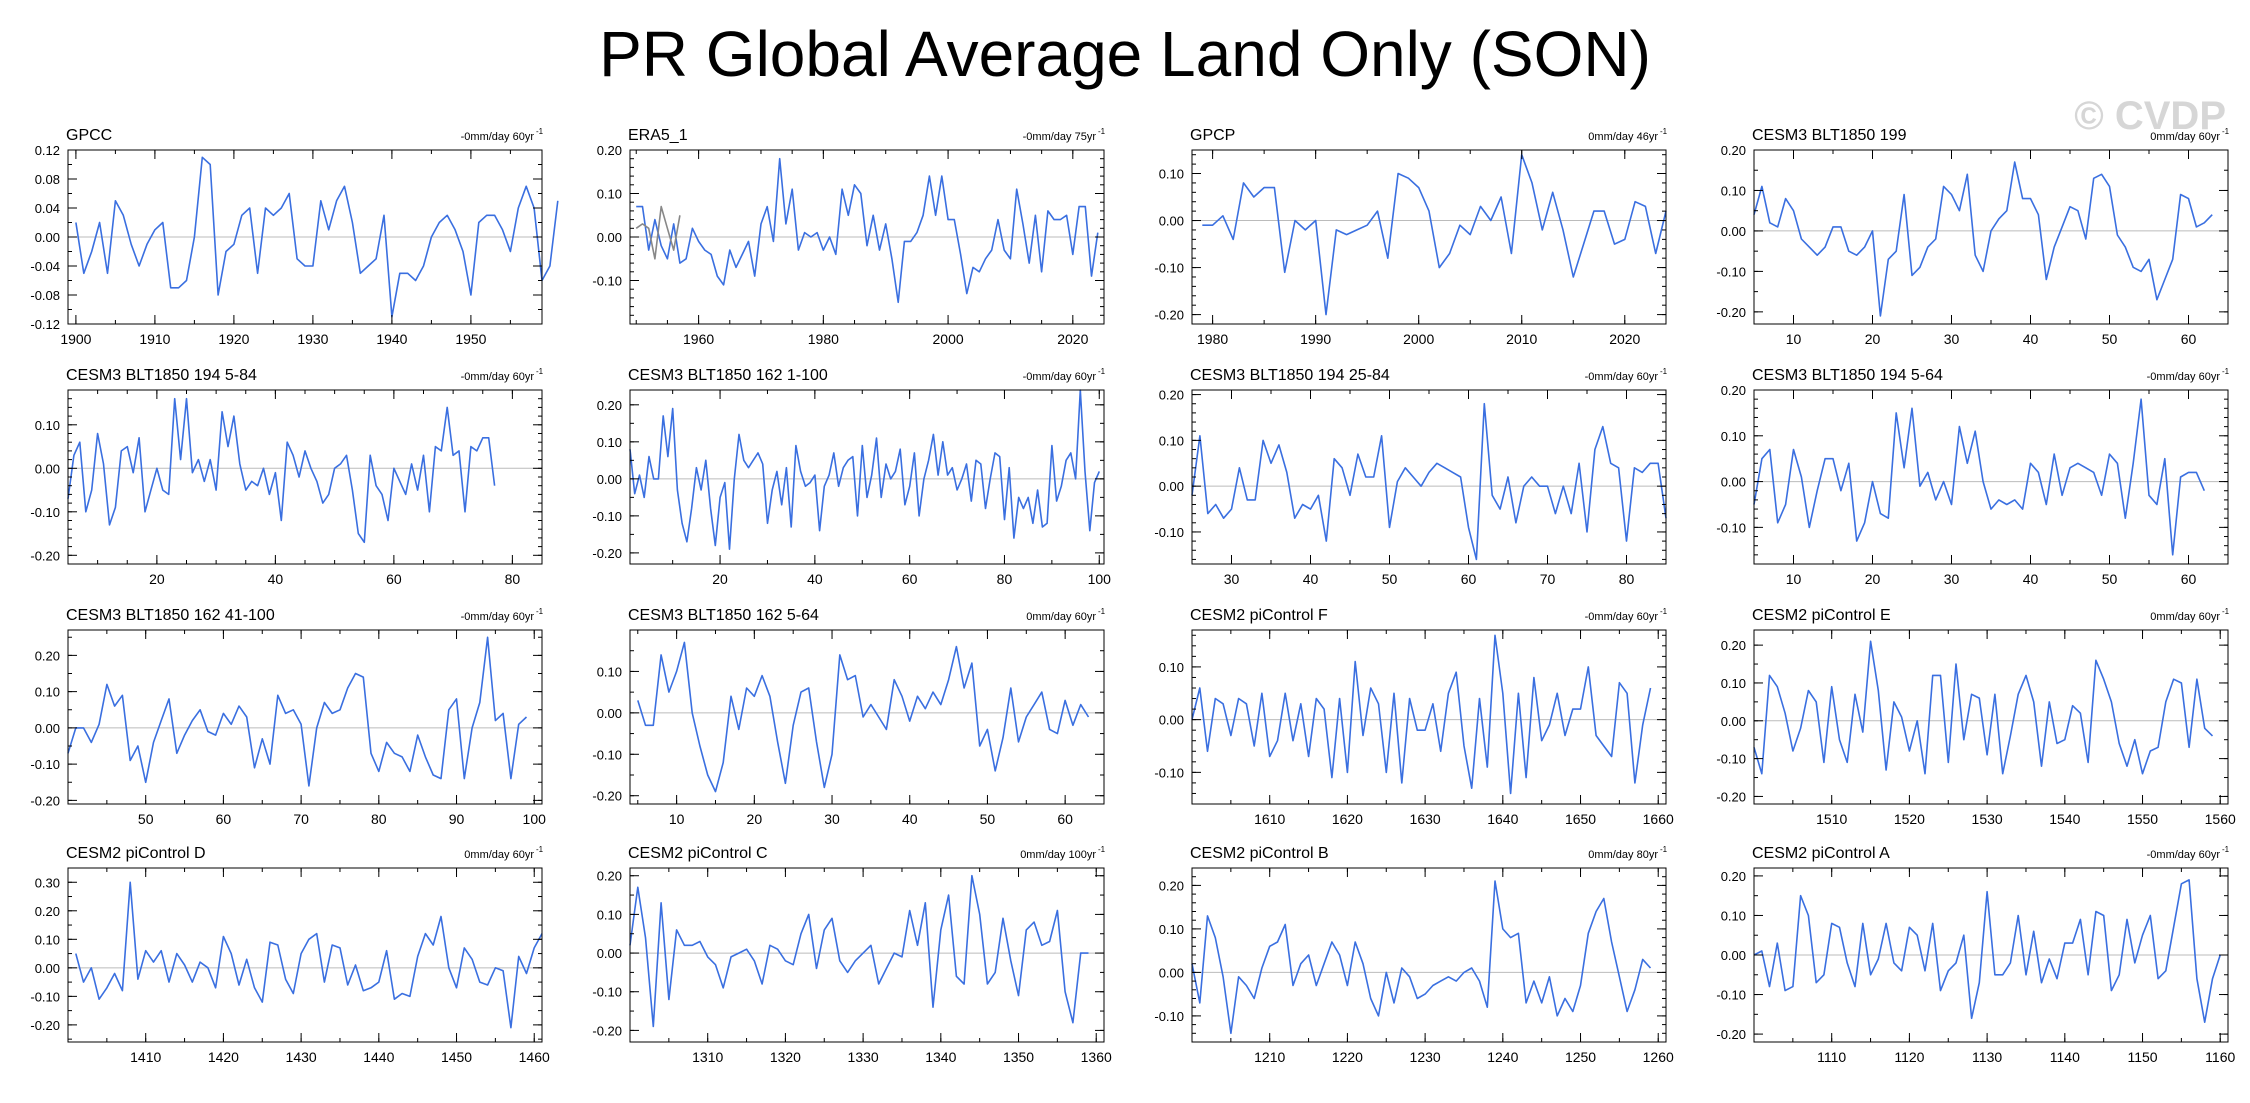  I want to click on panel-title: CESM3 BLT1850 194 5-84, so click(161, 375).